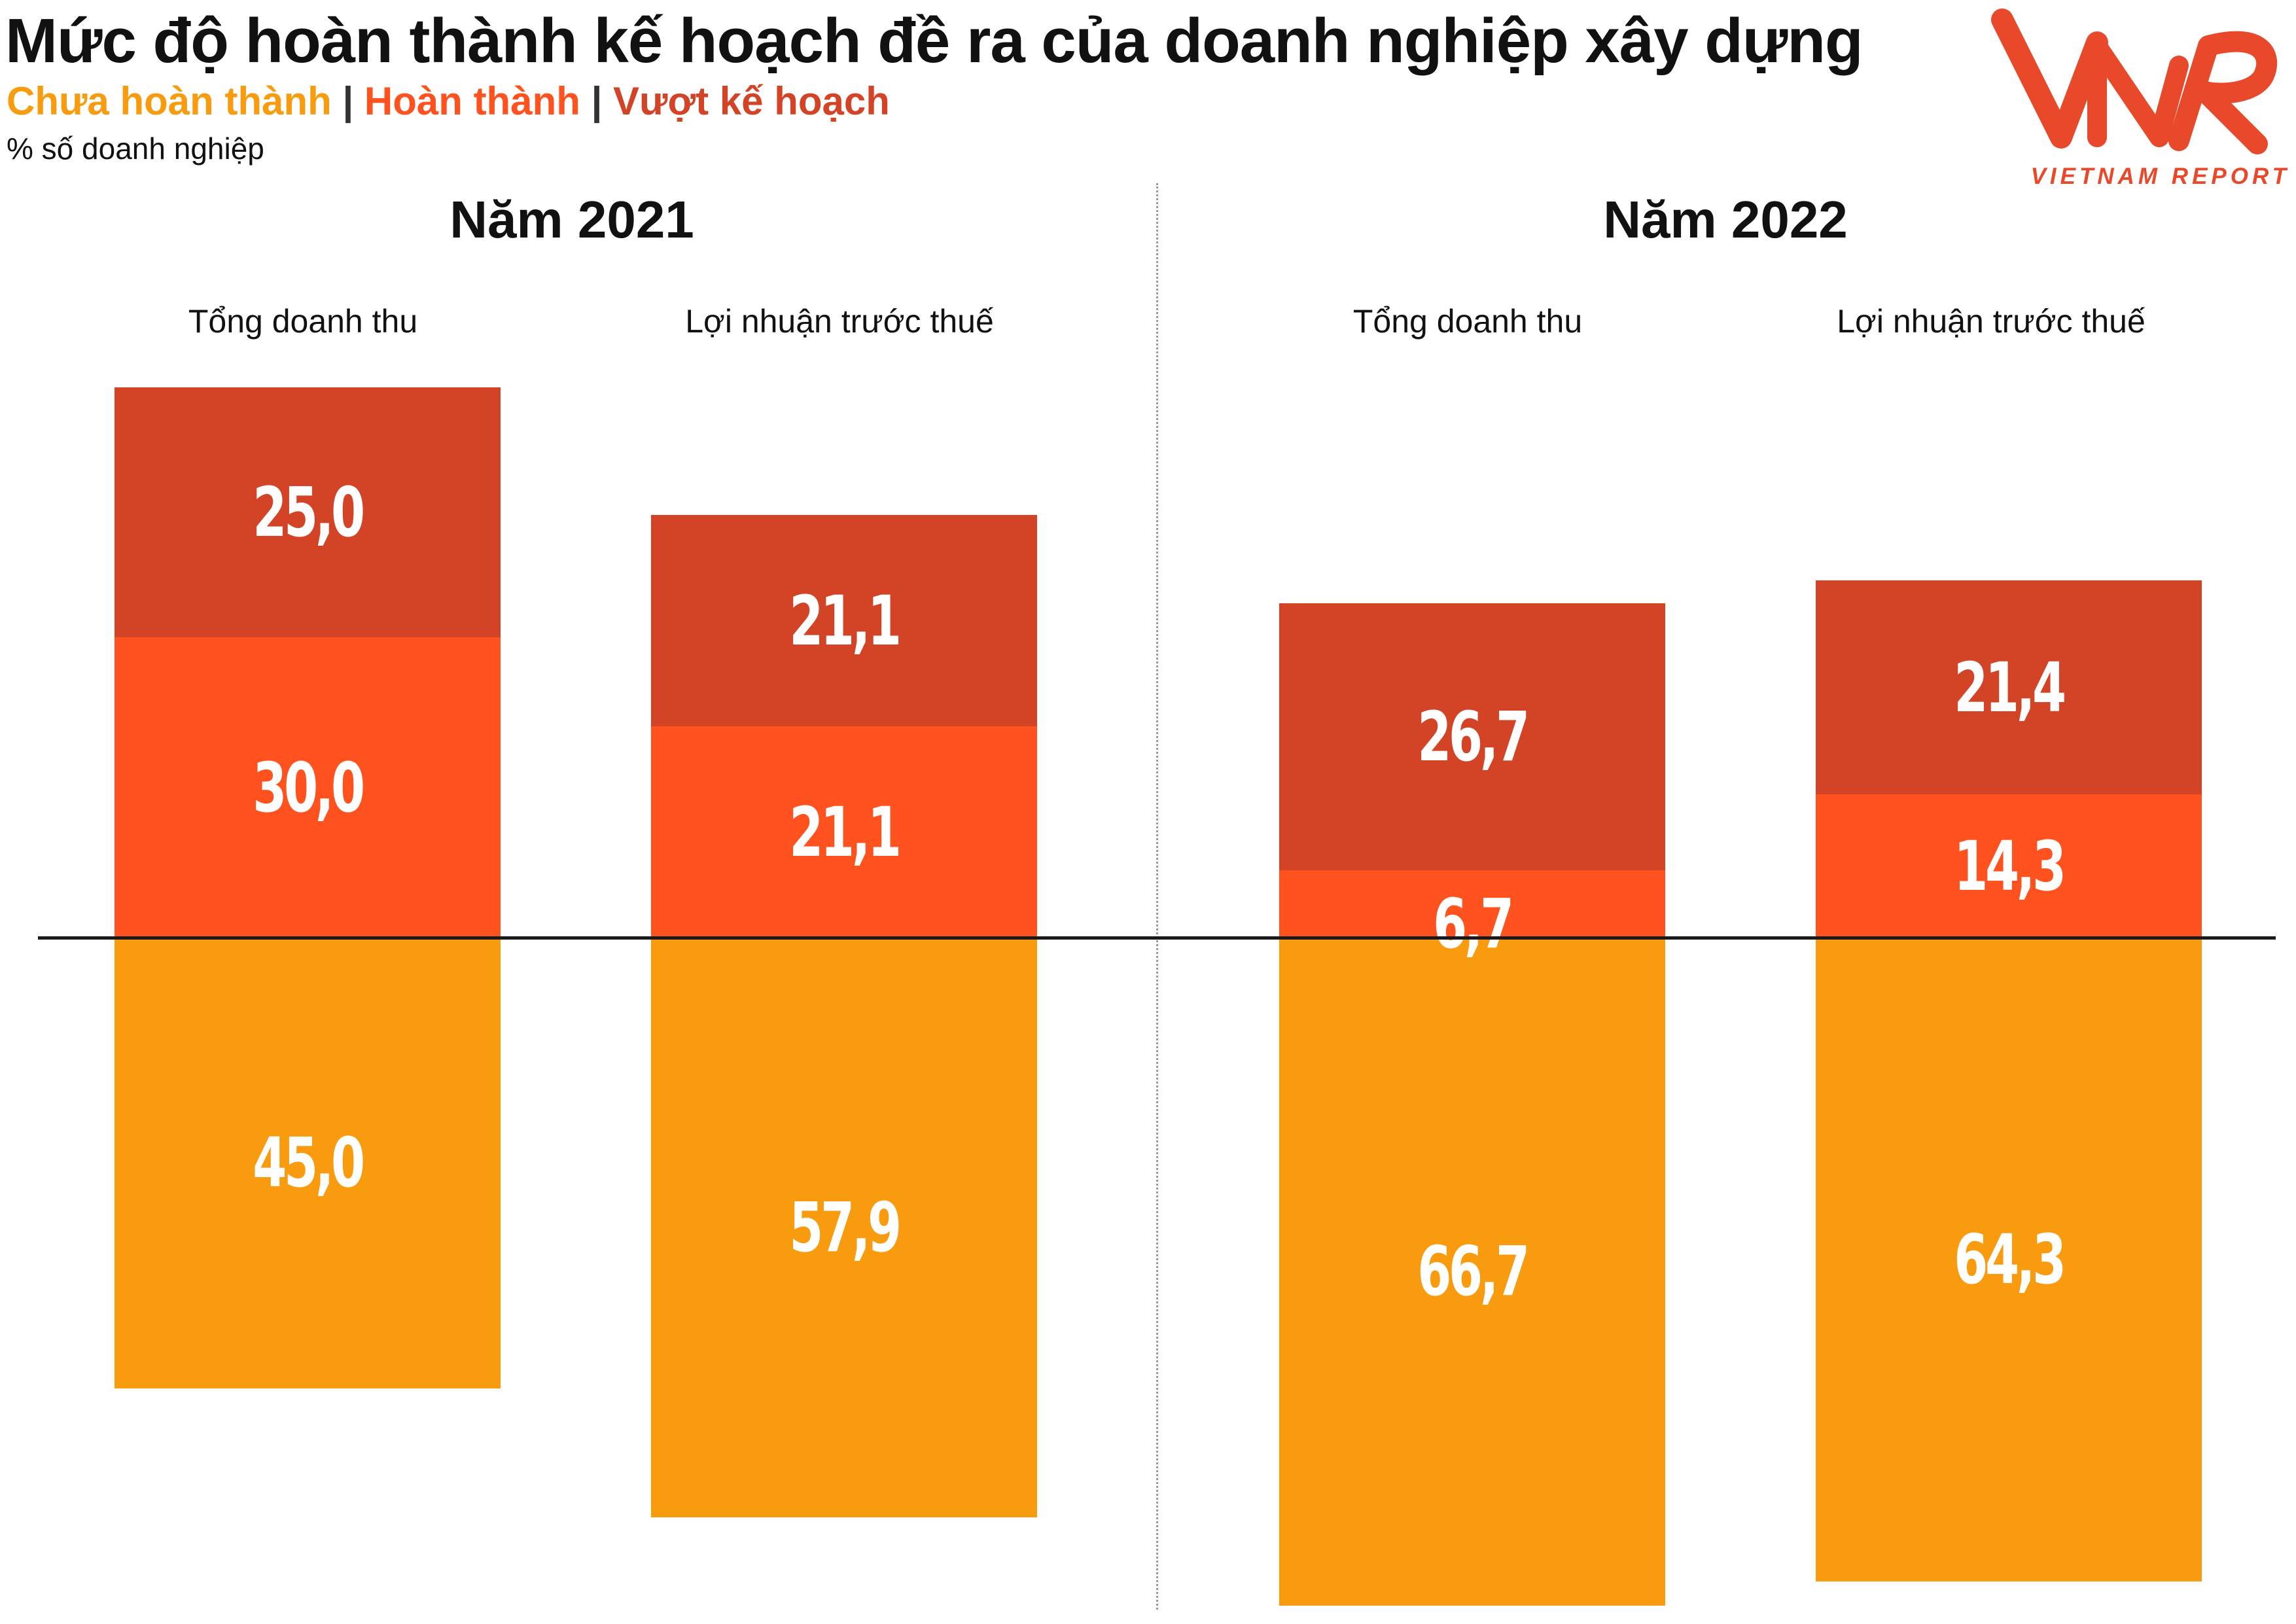 Image resolution: width=2296 pixels, height=1624 pixels. Describe the element at coordinates (135, 149) in the screenshot. I see `unit-label: % số doanh nghiệp` at that location.